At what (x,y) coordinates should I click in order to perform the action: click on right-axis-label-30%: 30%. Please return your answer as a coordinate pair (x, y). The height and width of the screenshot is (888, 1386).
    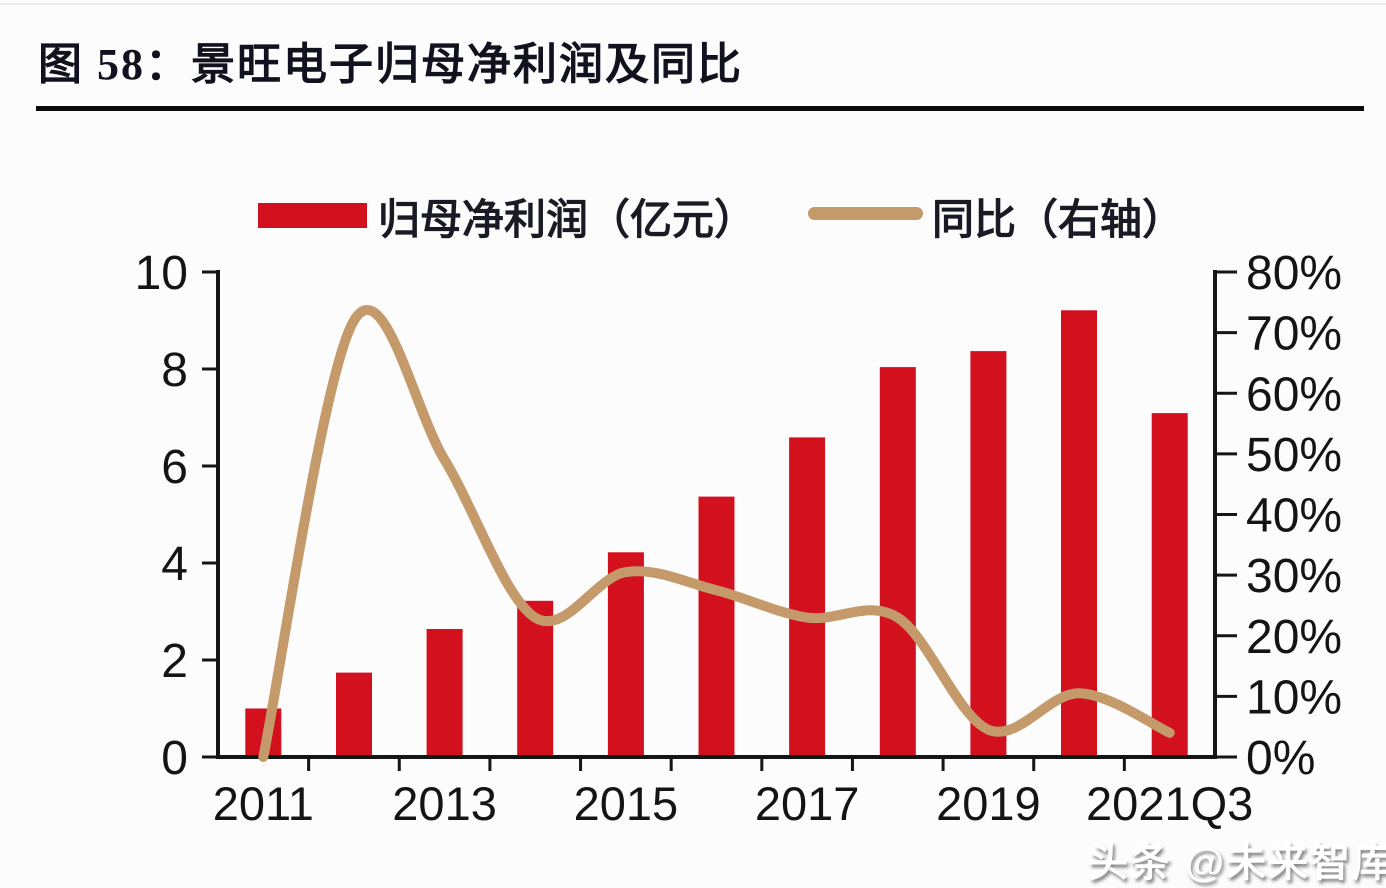
    Looking at the image, I should click on (1294, 576).